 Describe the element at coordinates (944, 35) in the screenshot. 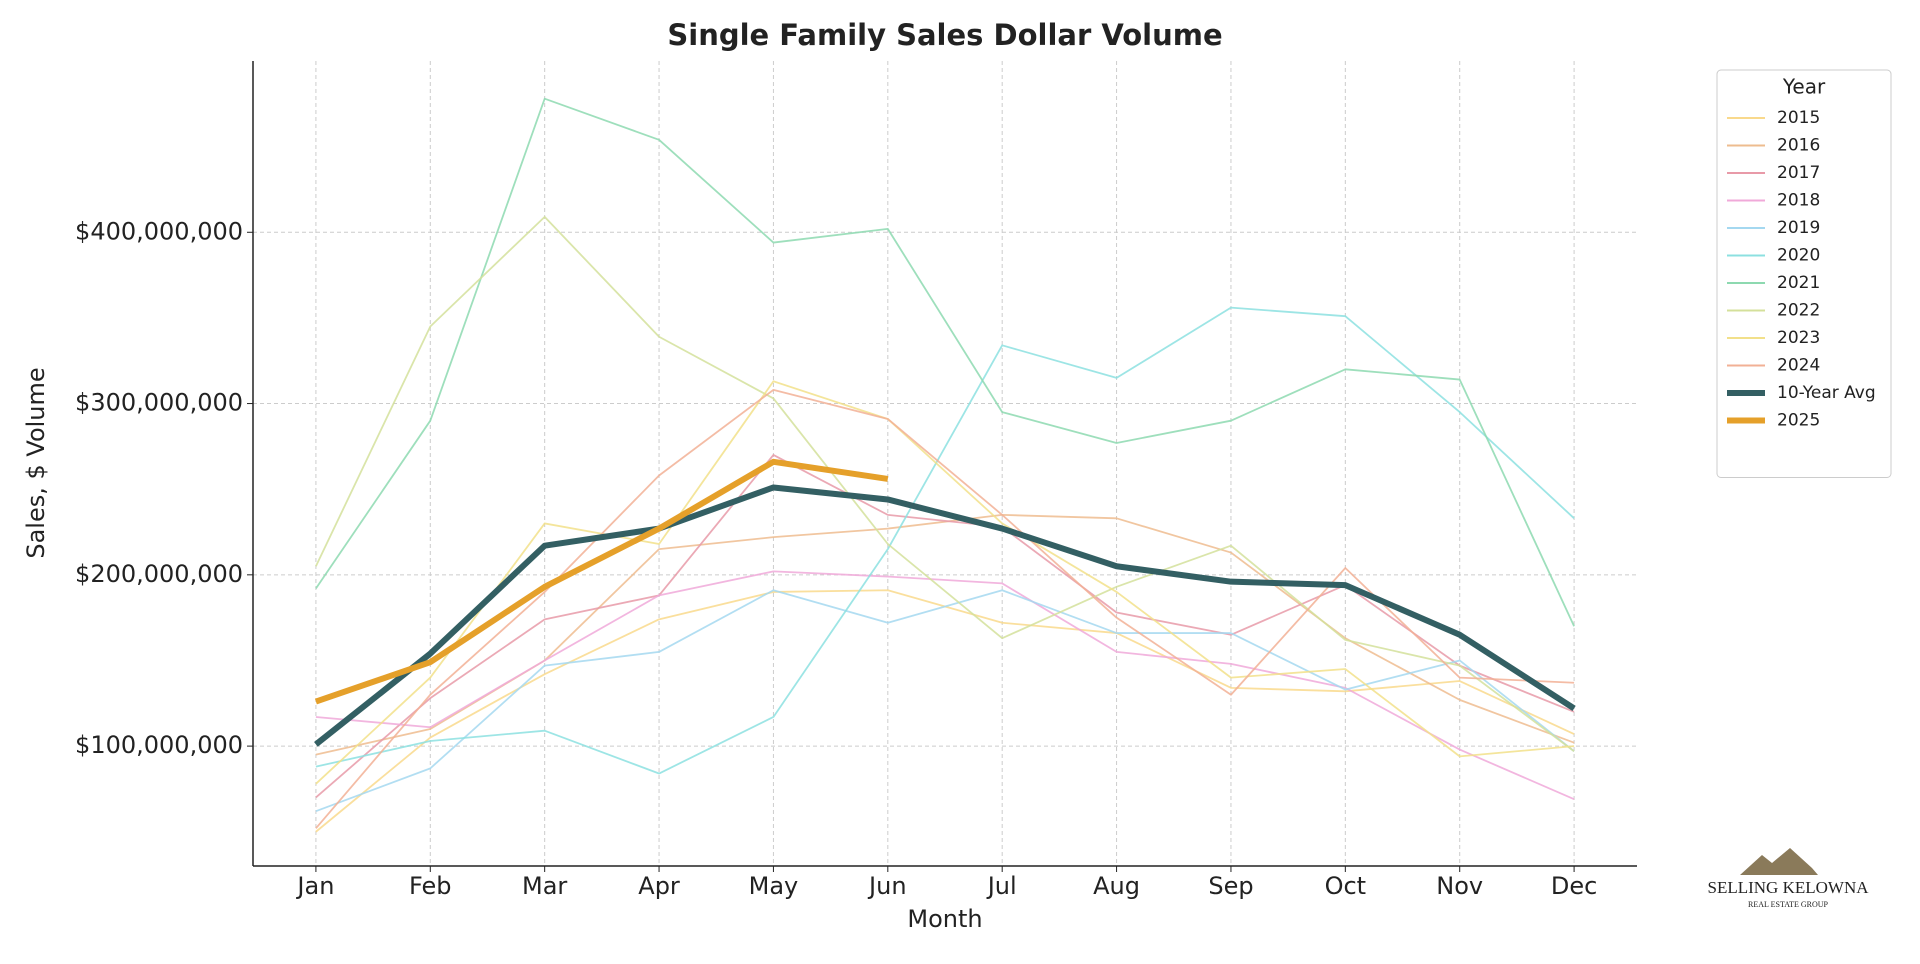

I see `chart-title: Single Family Sales Dollar Volume` at that location.